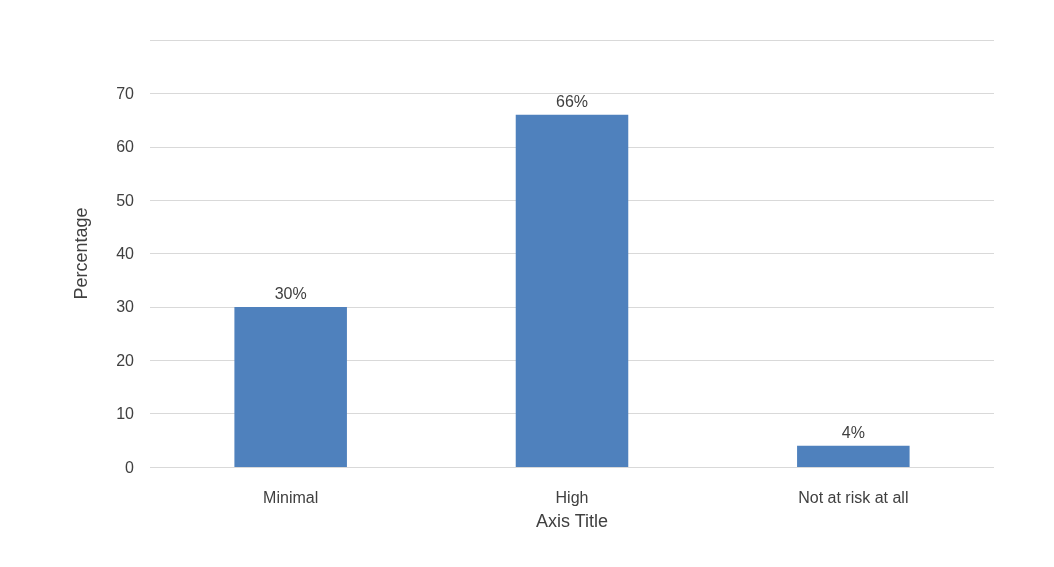 This screenshot has height=567, width=1054. I want to click on y-tick-label: 70, so click(125, 93).